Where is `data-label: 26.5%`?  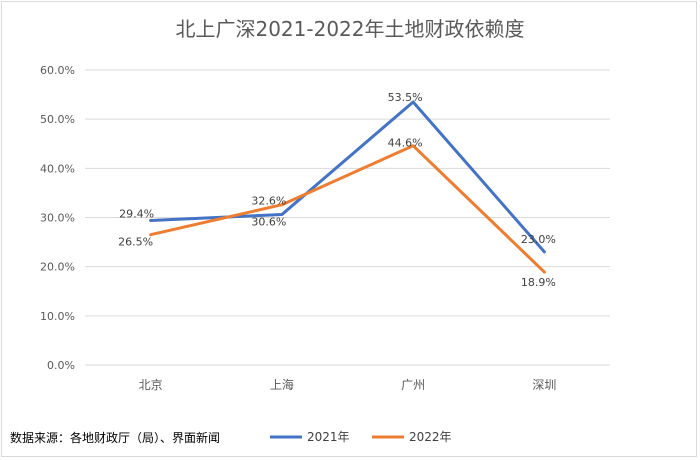 data-label: 26.5% is located at coordinates (135, 242).